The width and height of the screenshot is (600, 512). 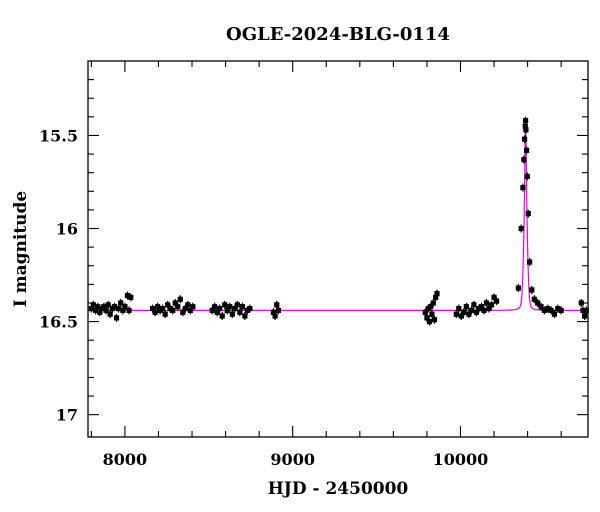 What do you see at coordinates (461, 459) in the screenshot?
I see `x-tick-label: 10000` at bounding box center [461, 459].